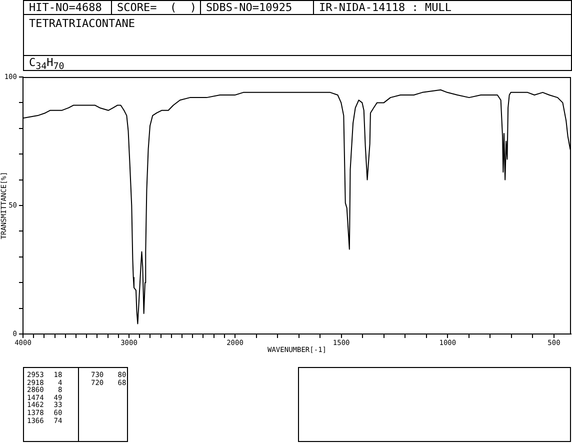 The width and height of the screenshot is (572, 443). What do you see at coordinates (82, 23) in the screenshot?
I see `chart-title: TETRATRIACONTANE` at bounding box center [82, 23].